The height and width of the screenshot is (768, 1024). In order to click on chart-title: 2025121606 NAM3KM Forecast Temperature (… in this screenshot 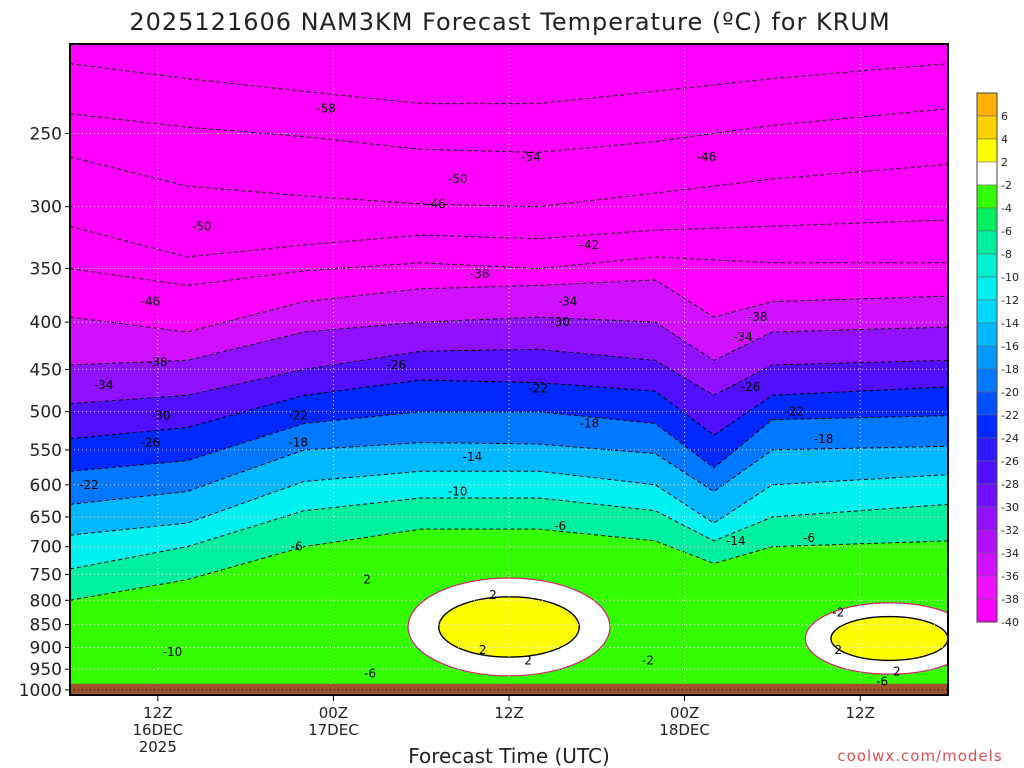, I will do `click(509, 22)`.